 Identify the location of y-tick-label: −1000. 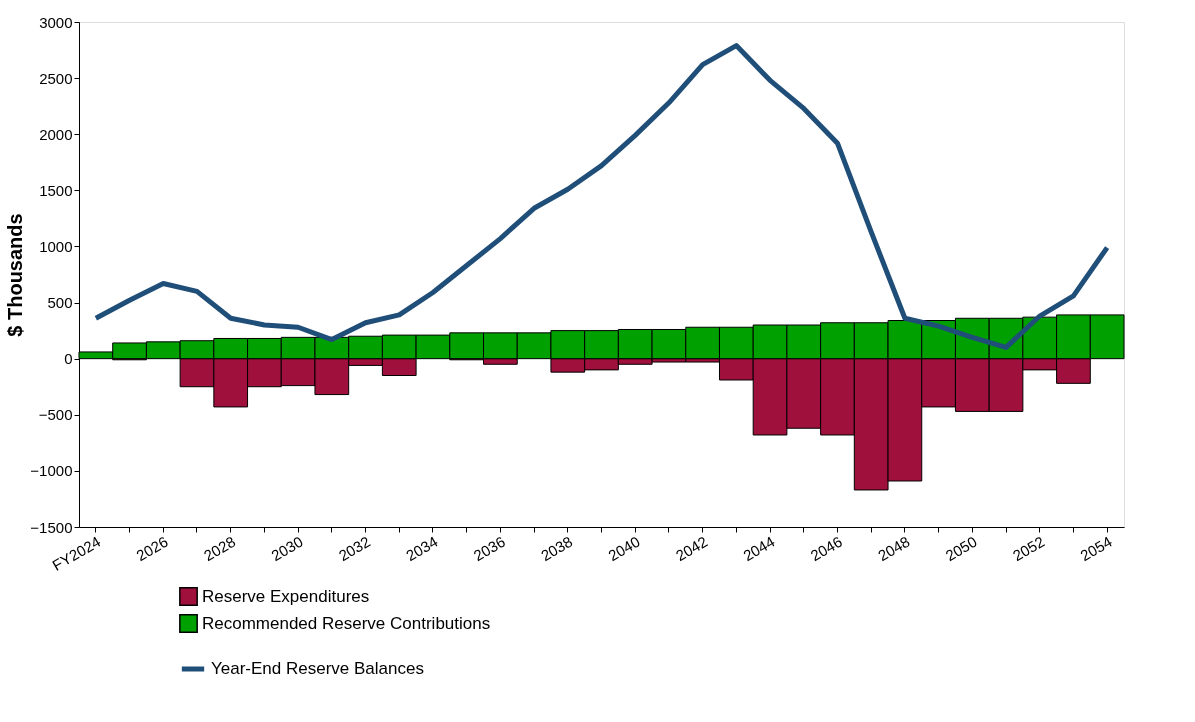
(51, 471).